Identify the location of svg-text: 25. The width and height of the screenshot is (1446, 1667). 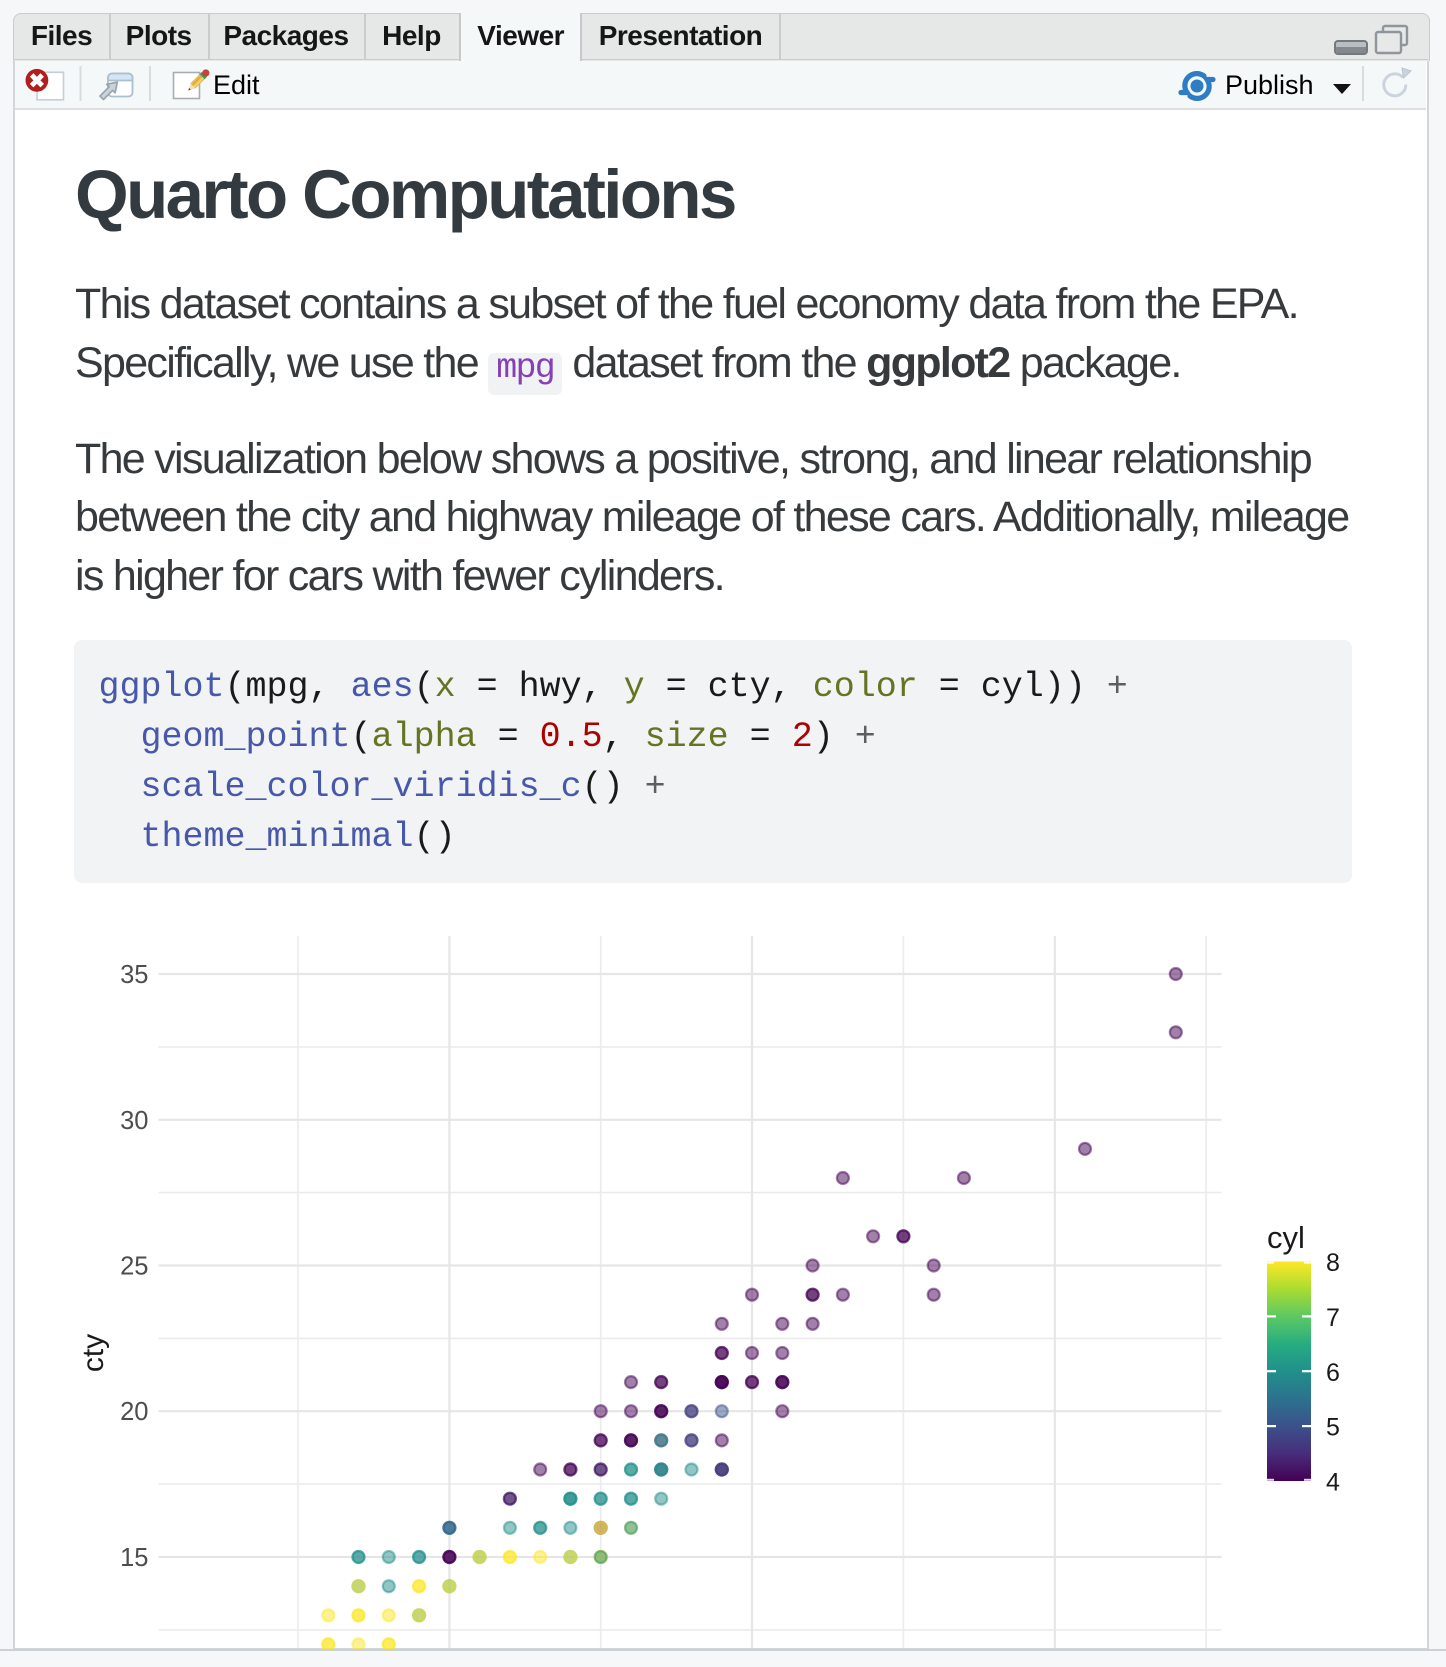
(134, 1267).